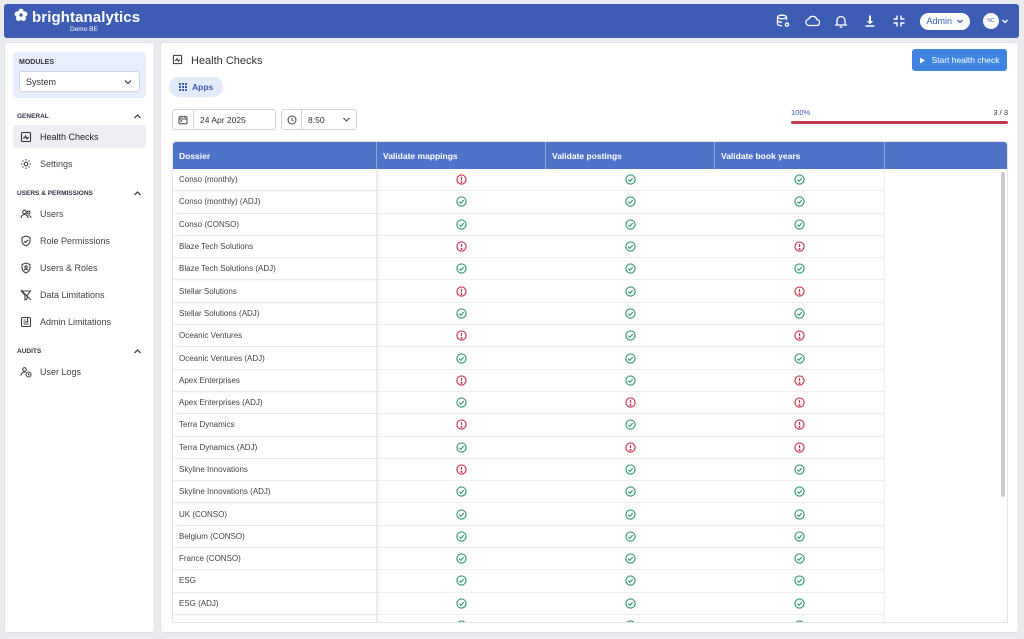  I want to click on sidebar-item-admin-limitations: Admin Limitations, so click(79, 321).